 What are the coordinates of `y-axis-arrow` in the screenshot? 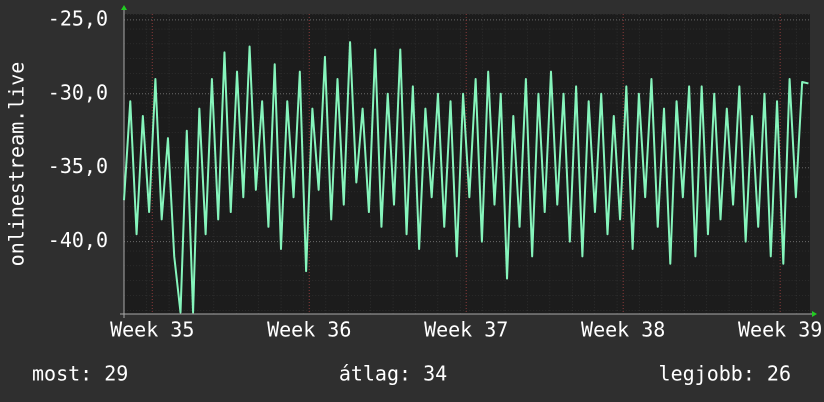 It's located at (124, 7).